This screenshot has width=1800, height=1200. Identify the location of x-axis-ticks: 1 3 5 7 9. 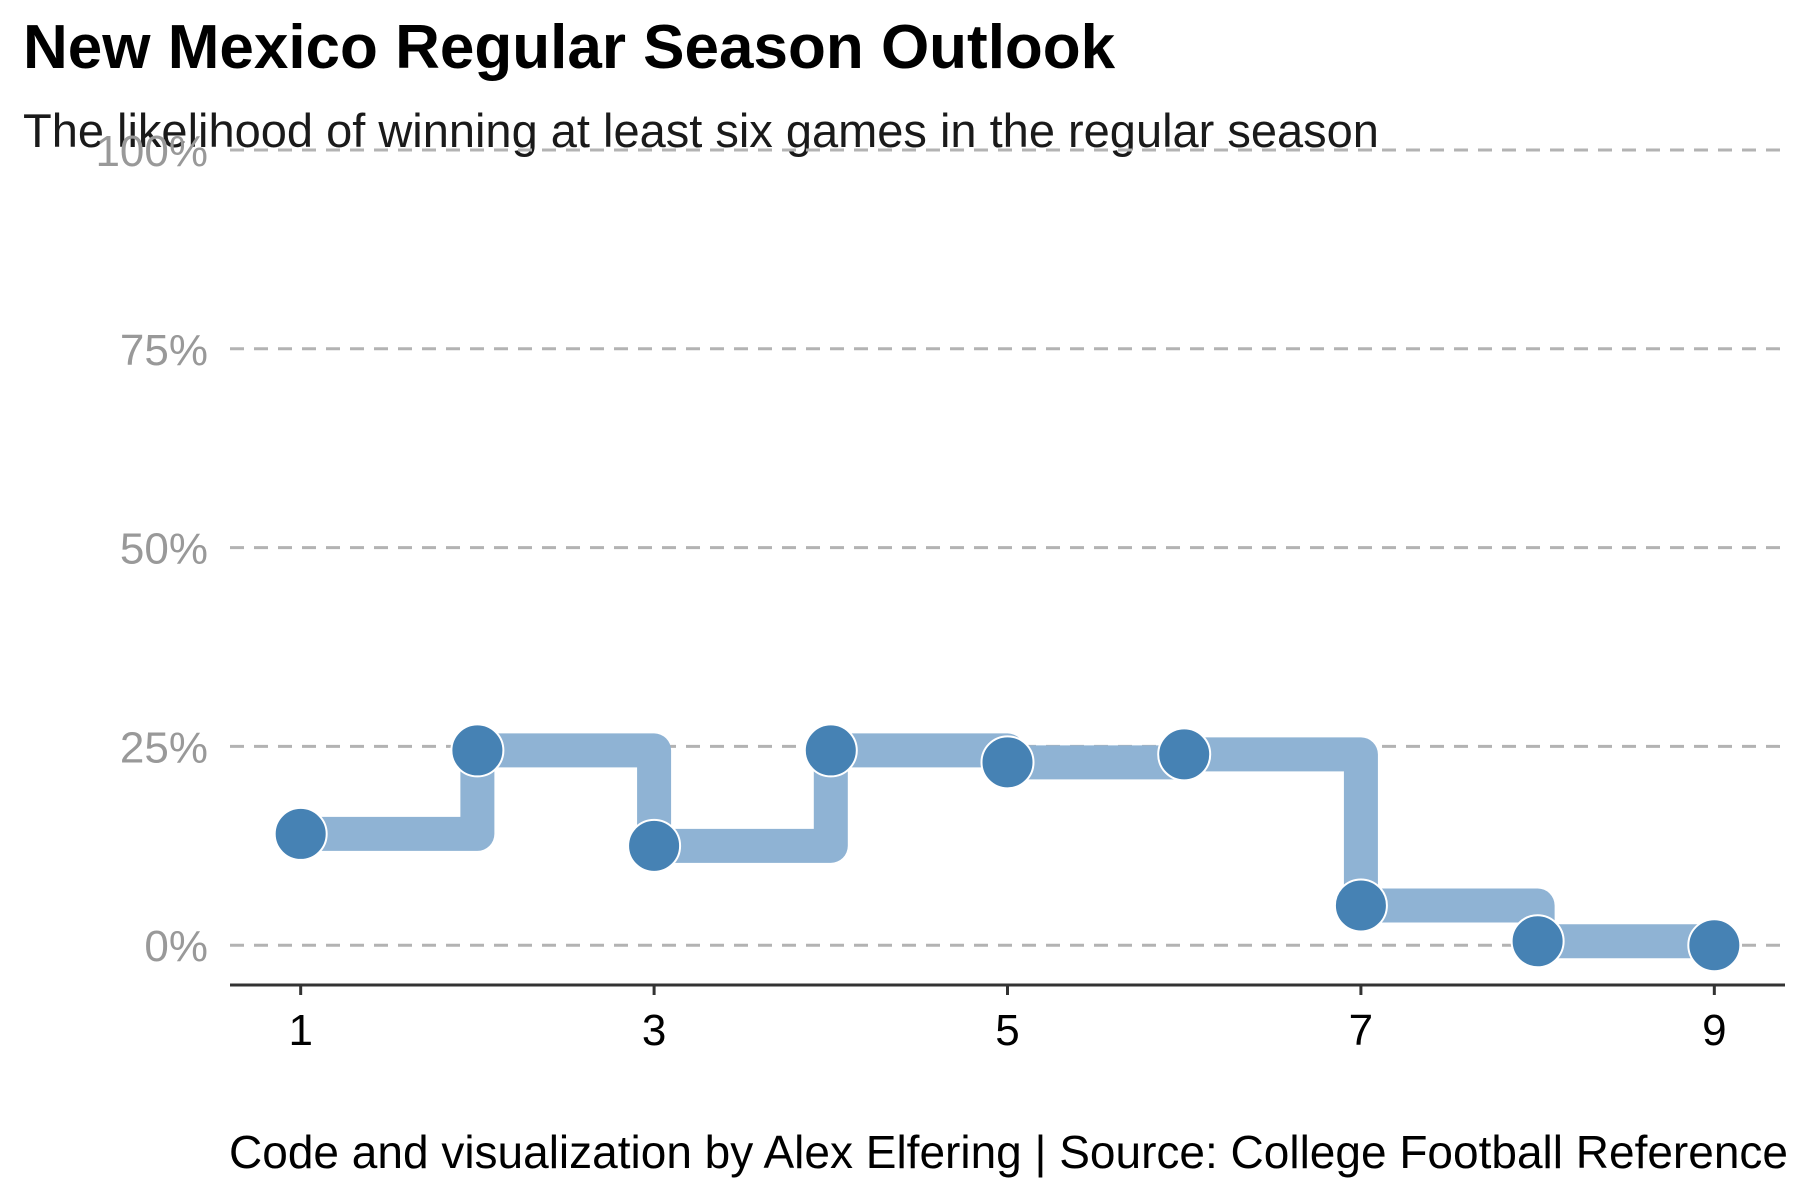
(1007, 1020).